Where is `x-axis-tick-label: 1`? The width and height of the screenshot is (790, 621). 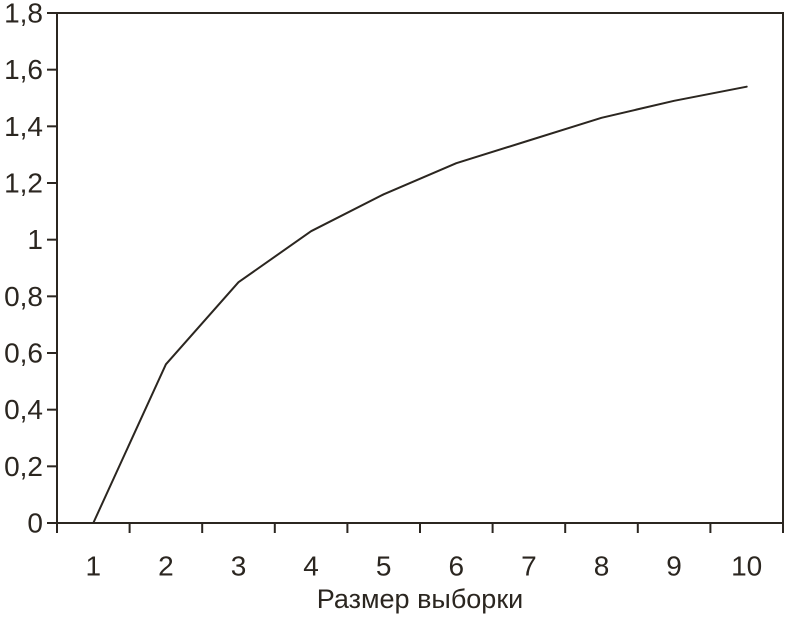
x-axis-tick-label: 1 is located at coordinates (94, 566).